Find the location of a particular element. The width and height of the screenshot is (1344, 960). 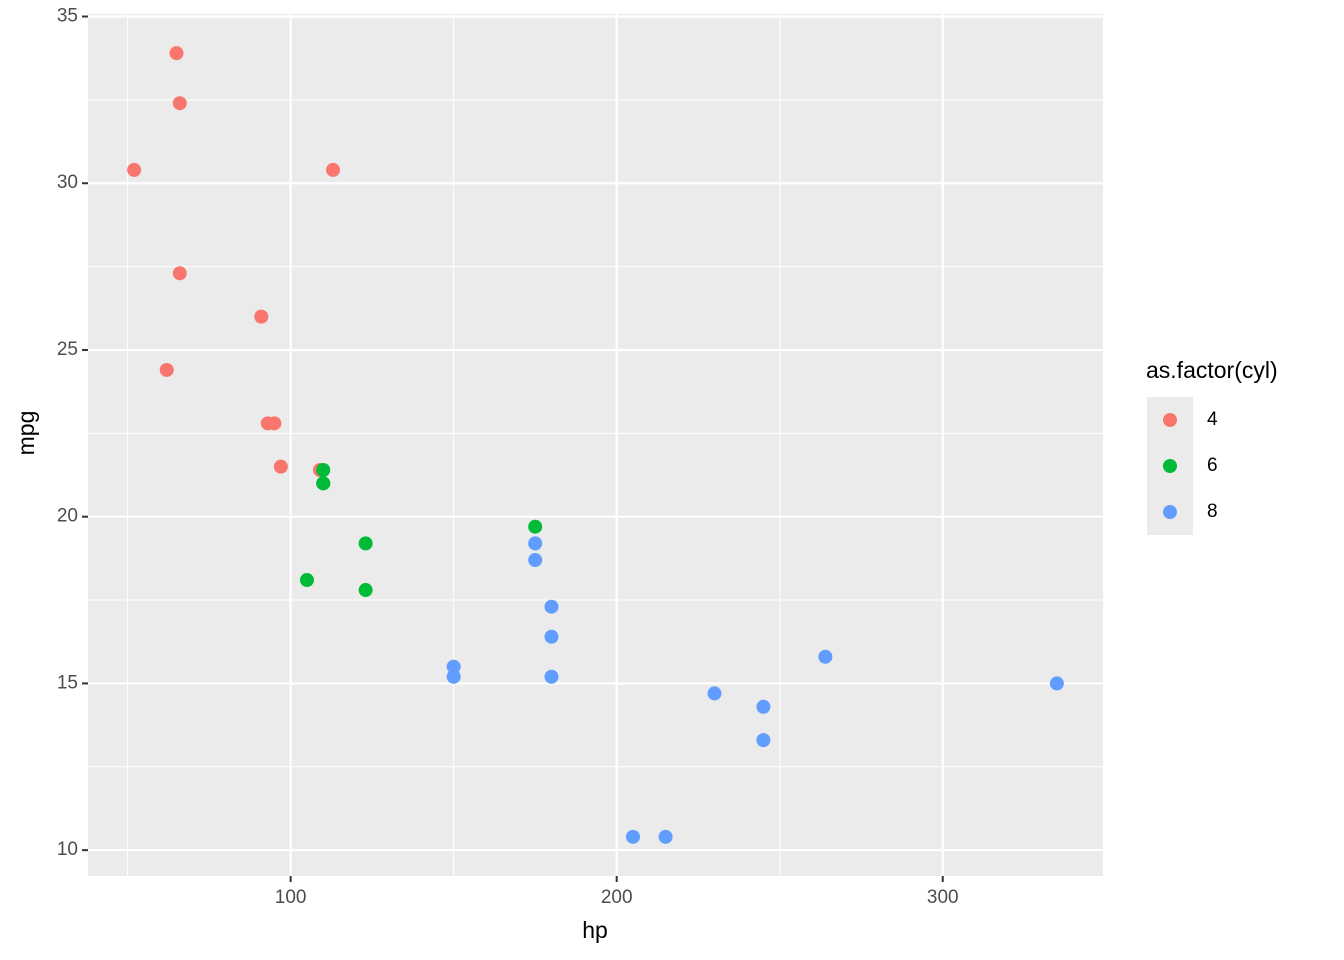

x-tick-label: 200 is located at coordinates (617, 897).